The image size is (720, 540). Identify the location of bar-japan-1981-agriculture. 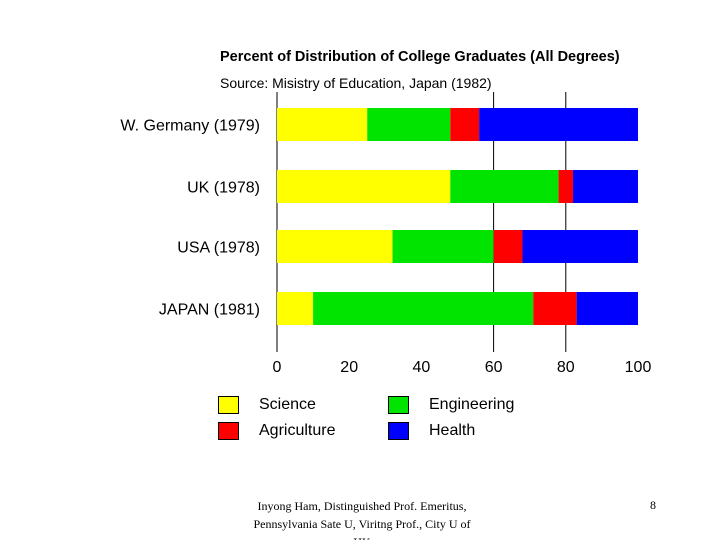
(555, 308).